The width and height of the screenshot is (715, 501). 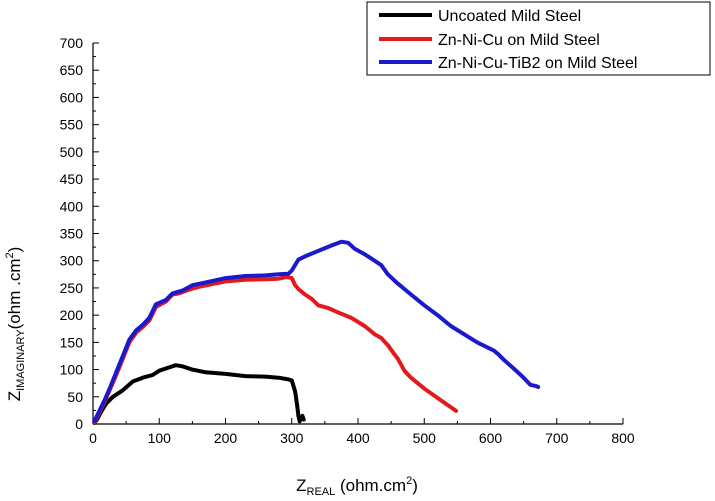 I want to click on y-tick-label: 0, so click(x=79, y=424).